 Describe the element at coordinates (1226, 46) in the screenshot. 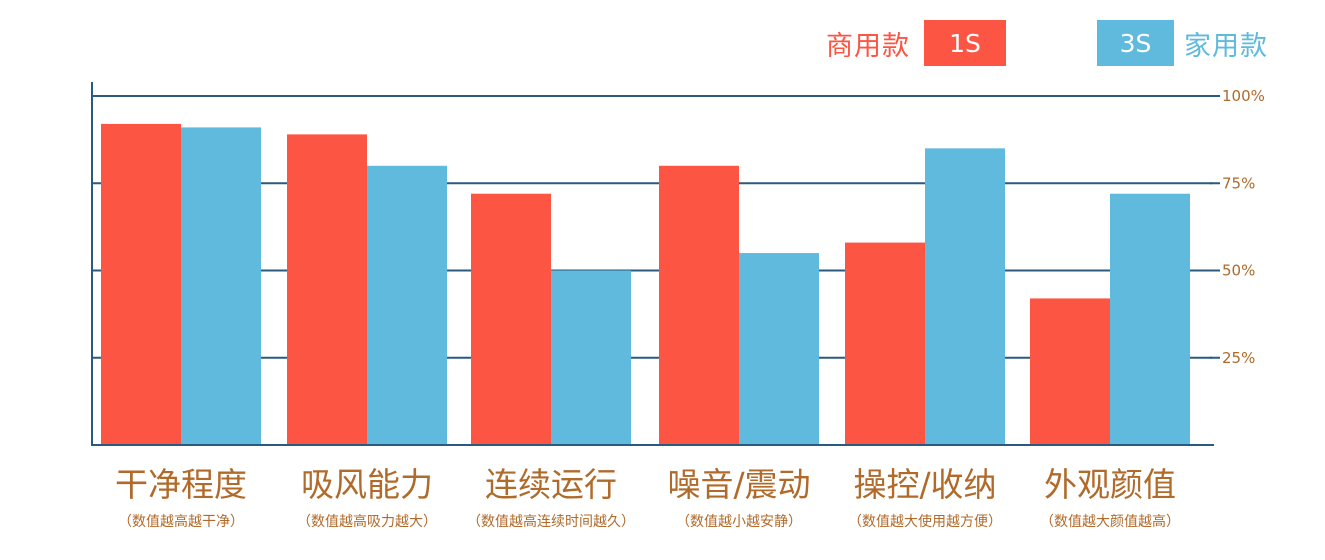

I see `legend-label-home: 家用款` at that location.